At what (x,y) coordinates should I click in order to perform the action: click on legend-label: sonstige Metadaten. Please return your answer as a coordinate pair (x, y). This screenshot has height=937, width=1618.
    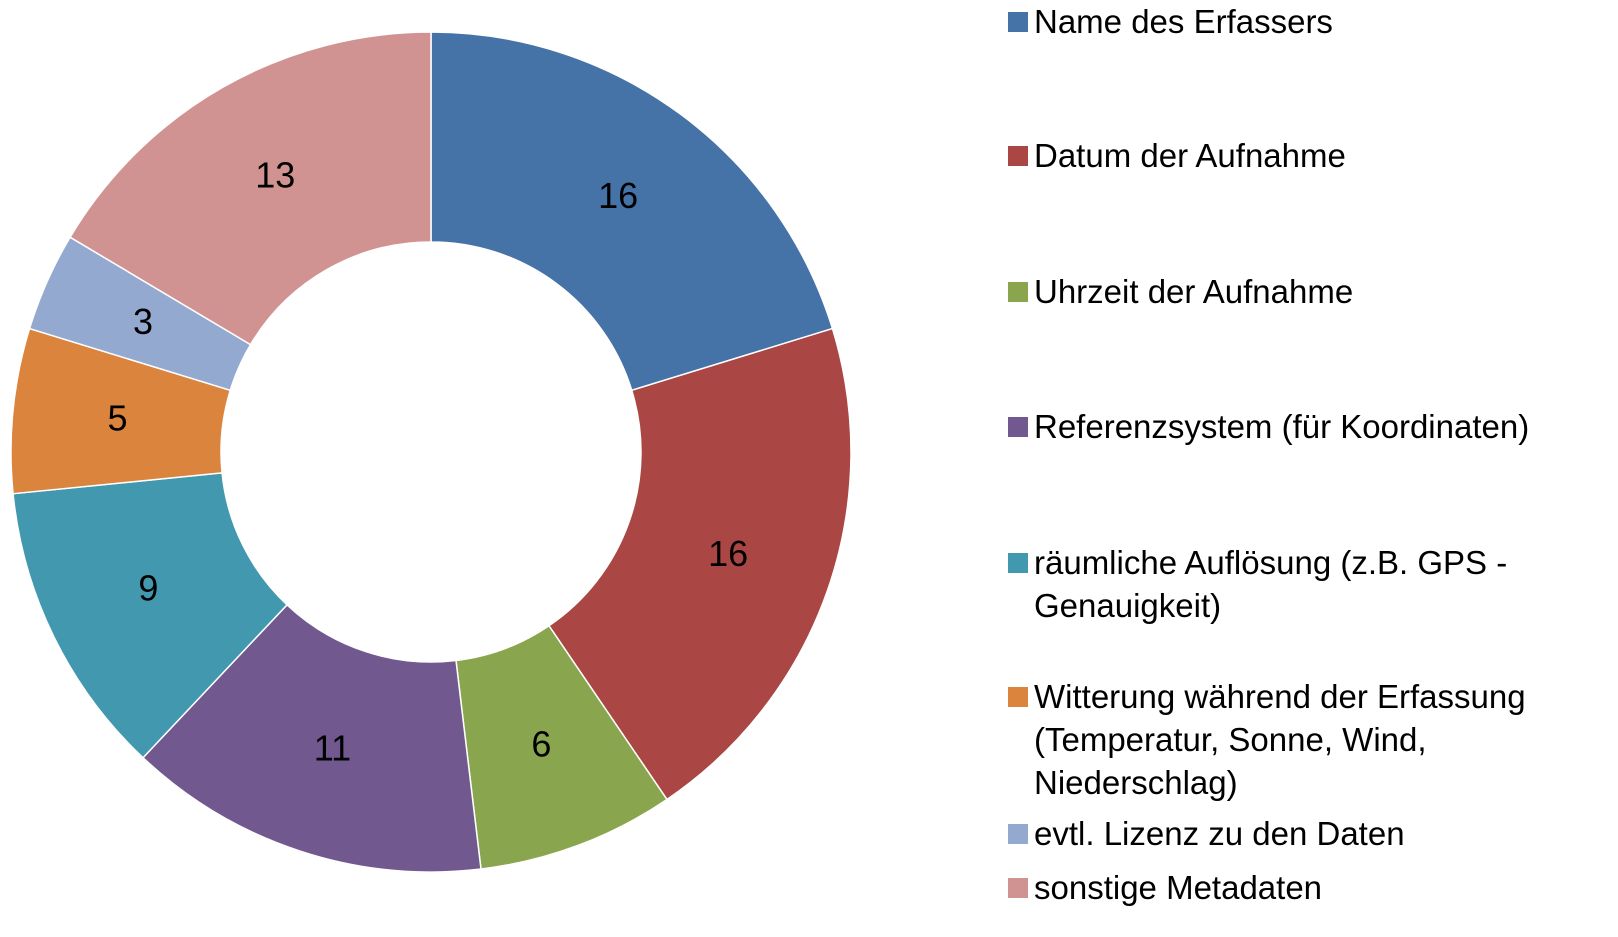
    Looking at the image, I should click on (1178, 887).